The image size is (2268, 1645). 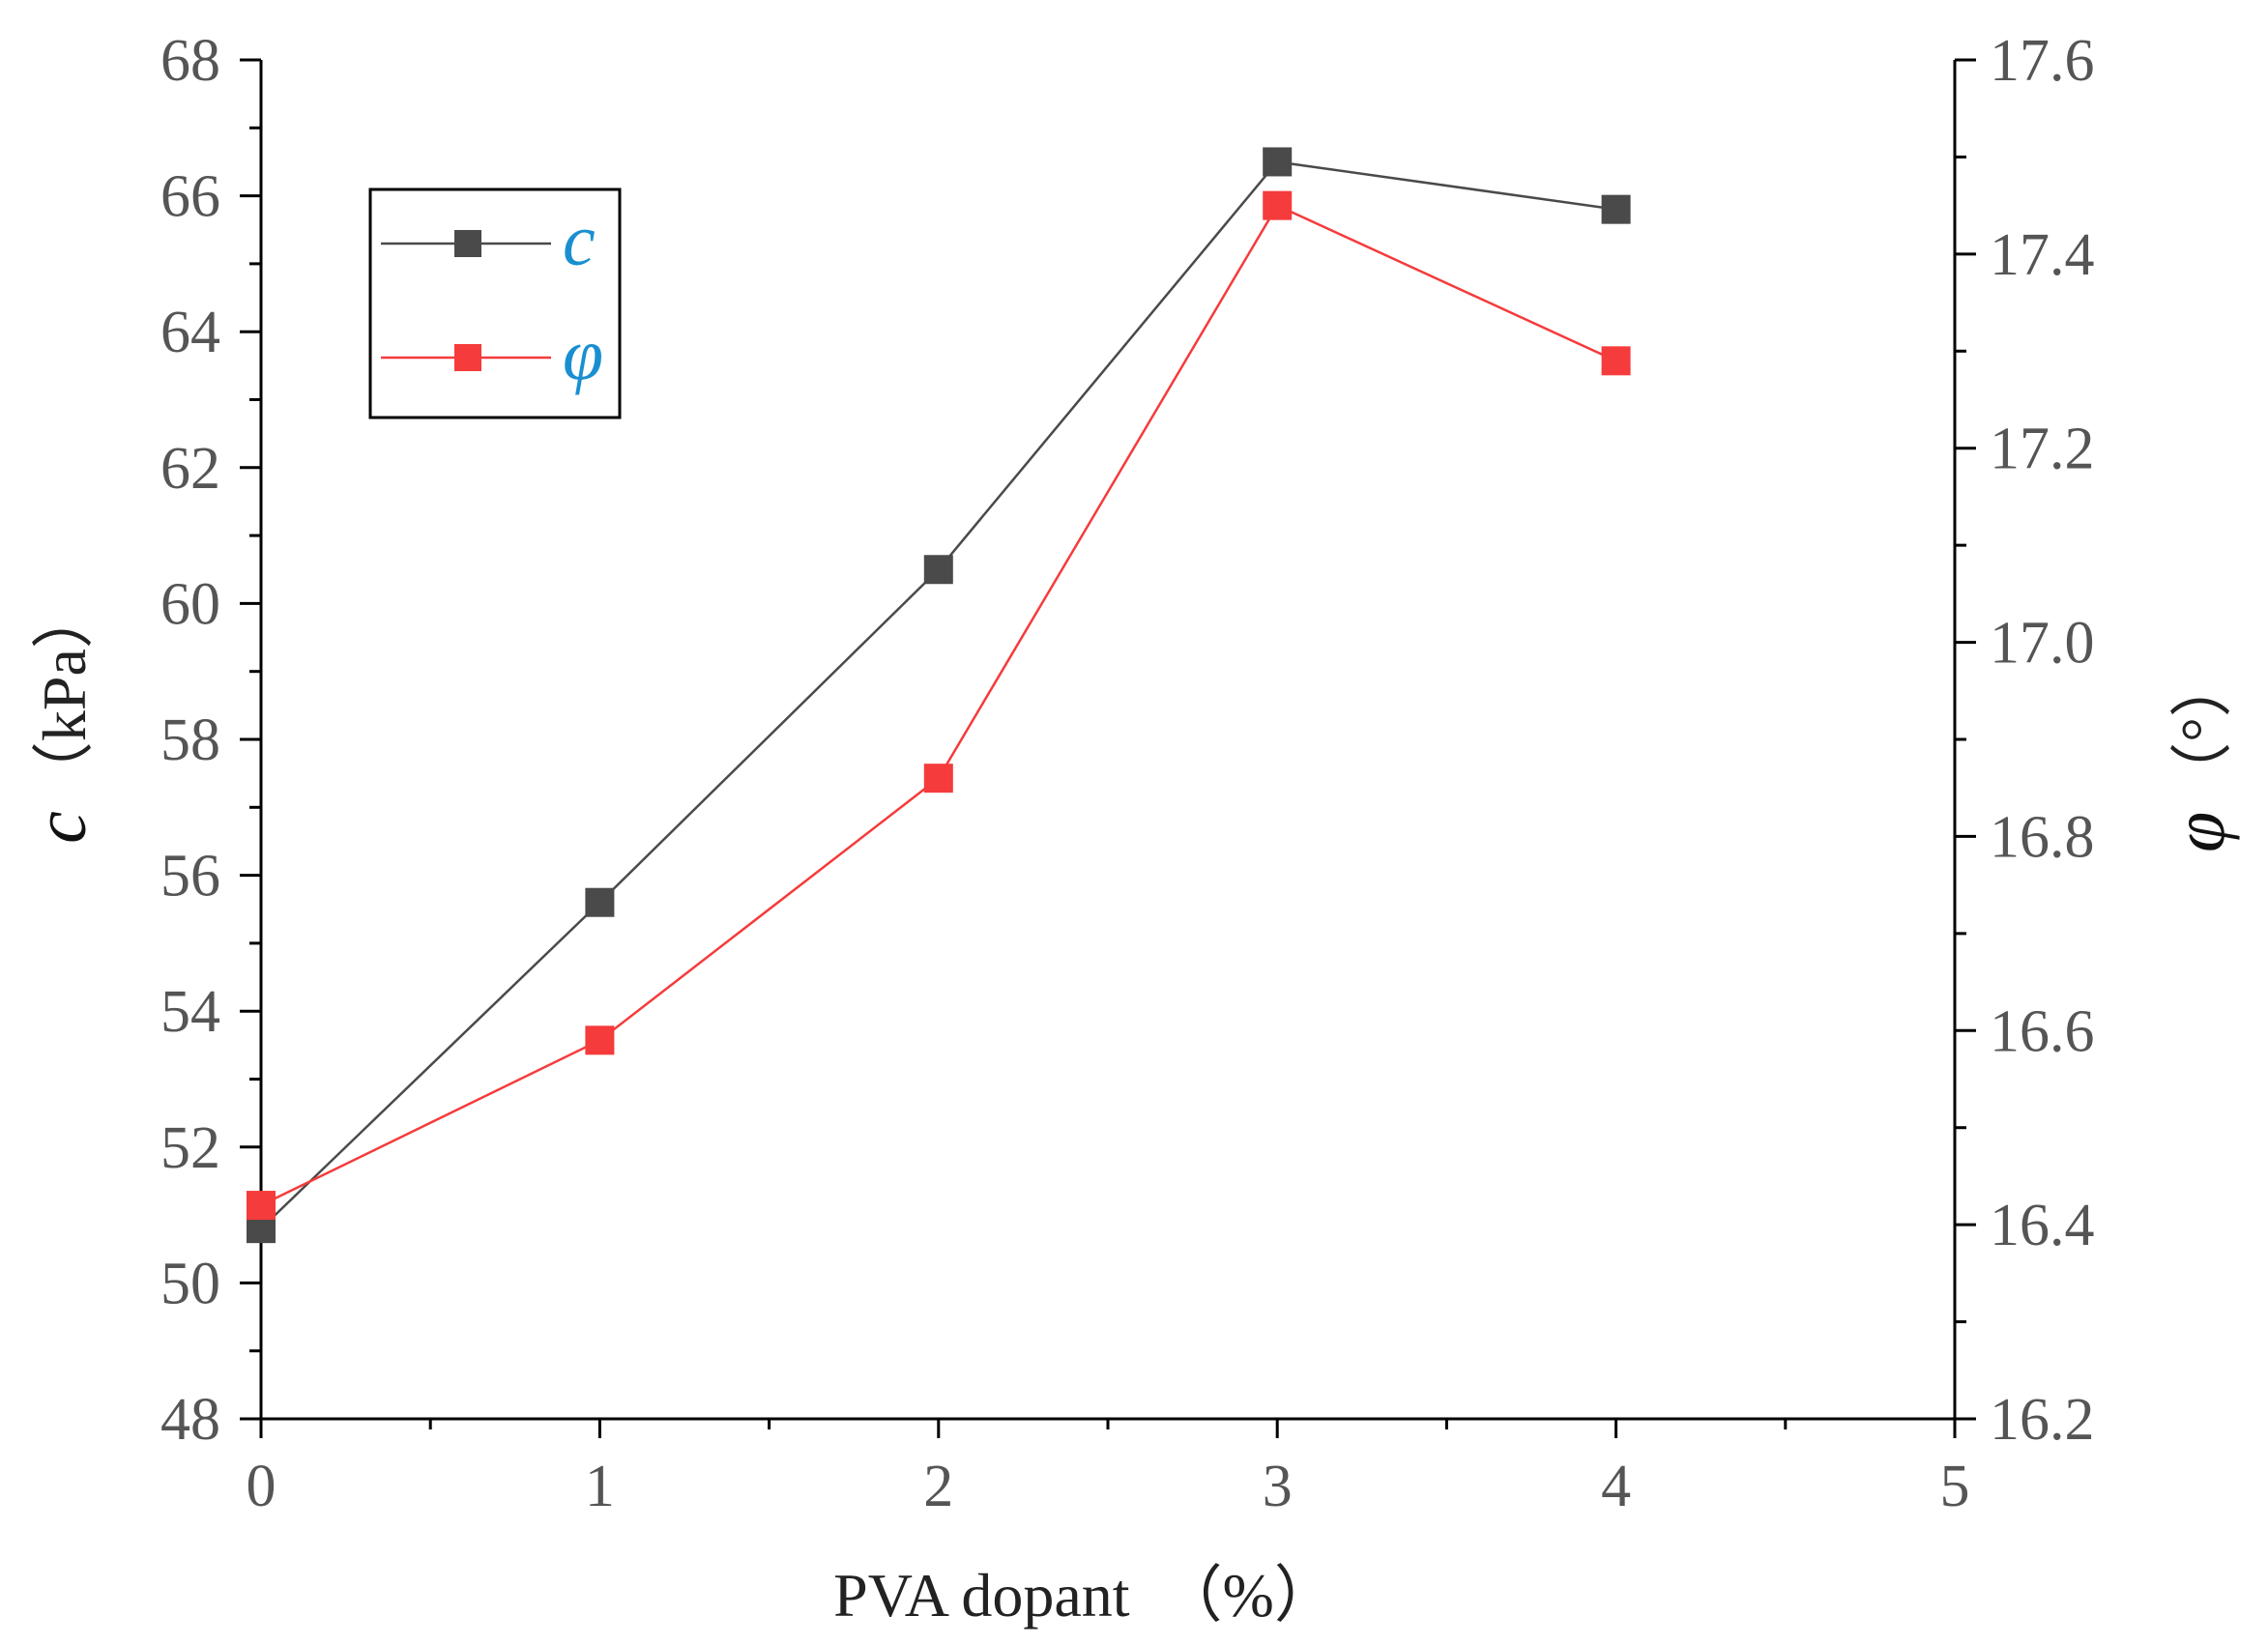 What do you see at coordinates (190, 740) in the screenshot?
I see `left-y-tick-label: 58` at bounding box center [190, 740].